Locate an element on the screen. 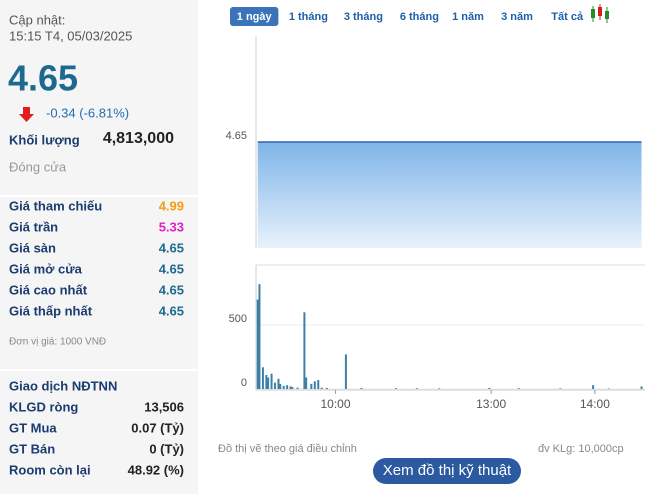 The width and height of the screenshot is (661, 499). row-label: Giá tham chiếu is located at coordinates (55, 205).